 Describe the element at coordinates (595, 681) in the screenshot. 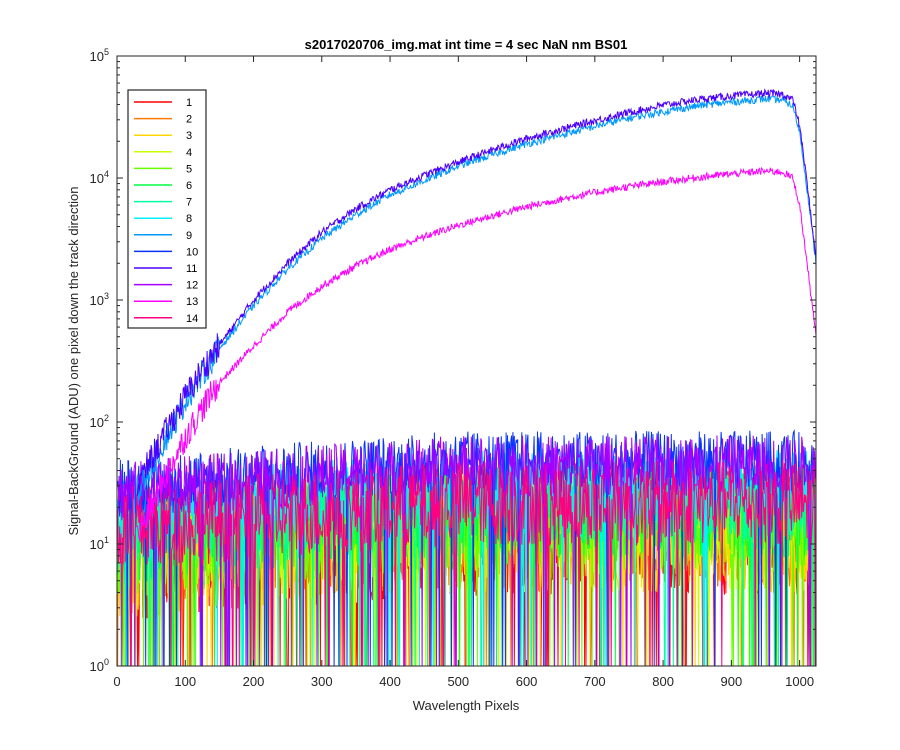

I see `x-tick-label: 700` at that location.